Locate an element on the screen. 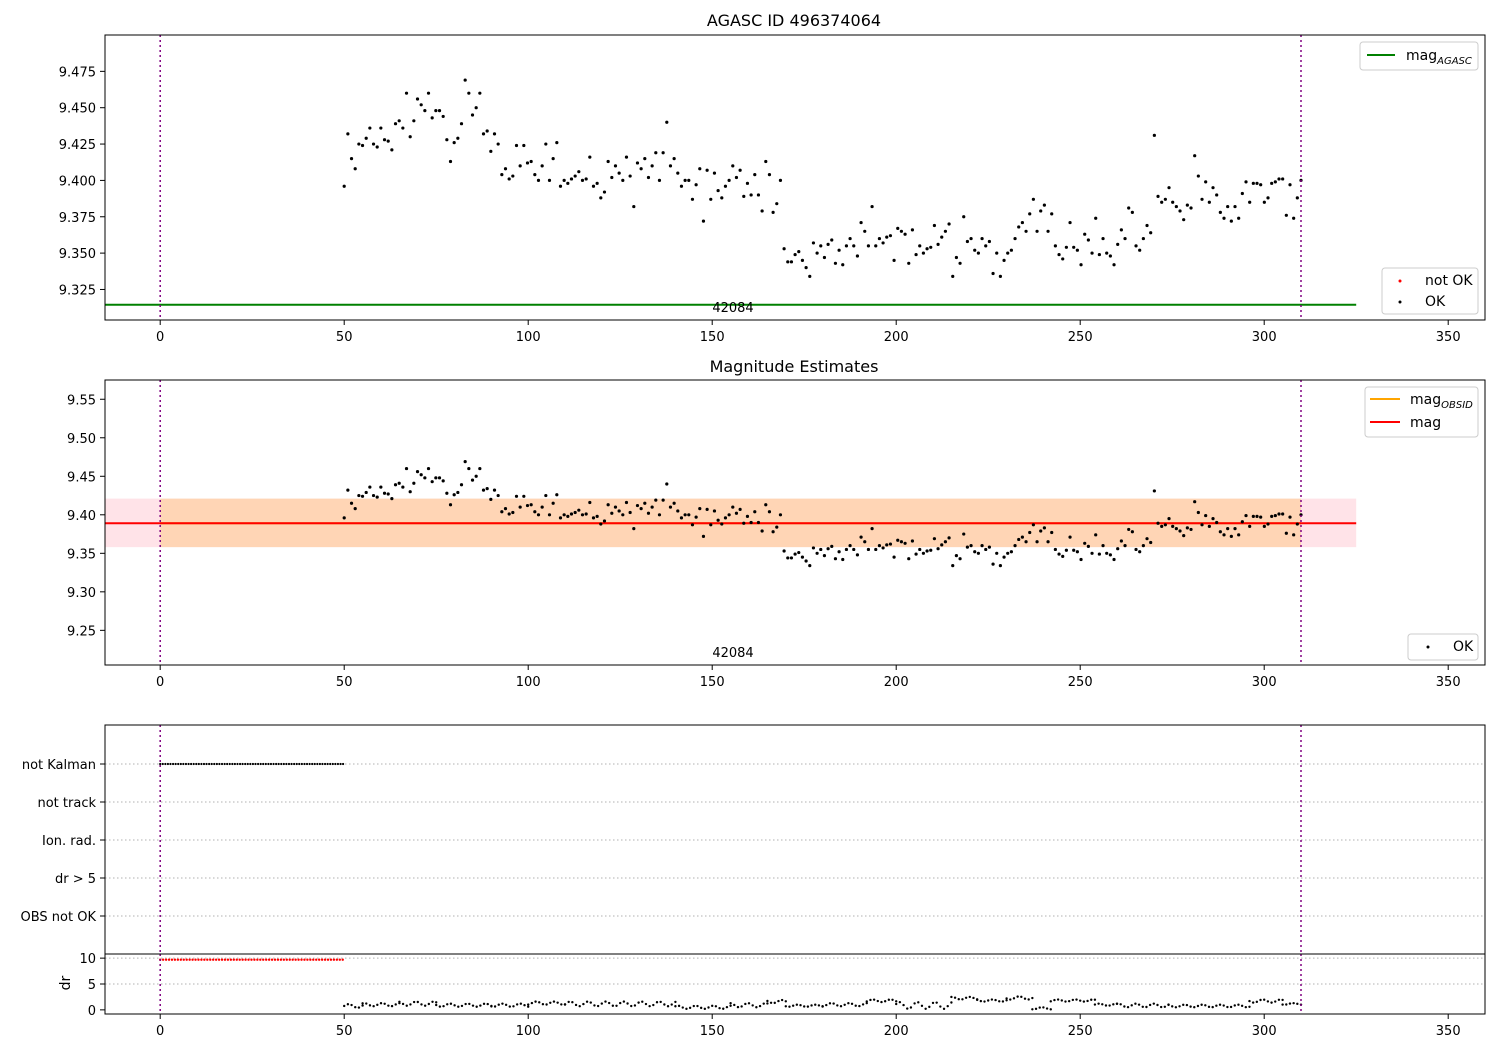 The width and height of the screenshot is (1500, 1050). x-tick-label: 100 is located at coordinates (528, 682).